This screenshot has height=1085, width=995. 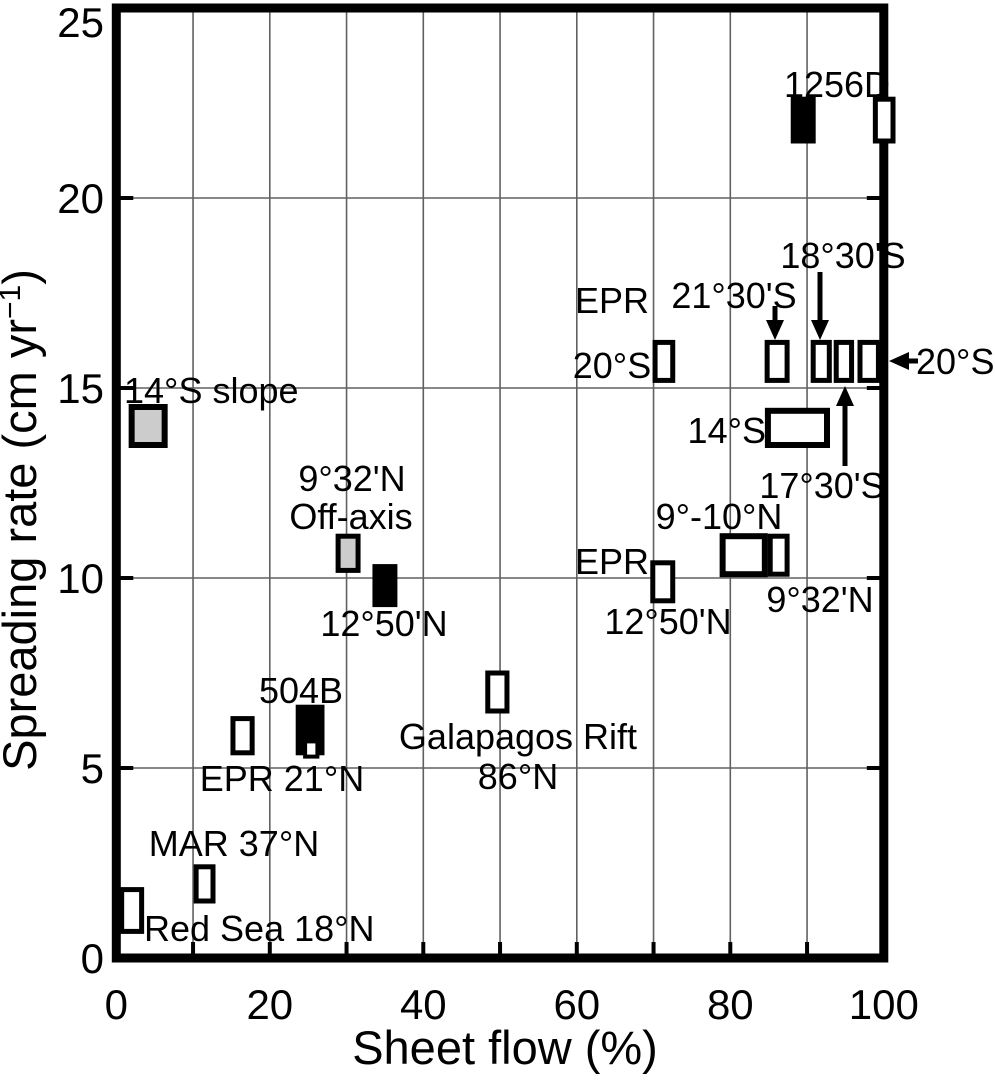 I want to click on y-tick-label: 10, so click(x=80, y=578).